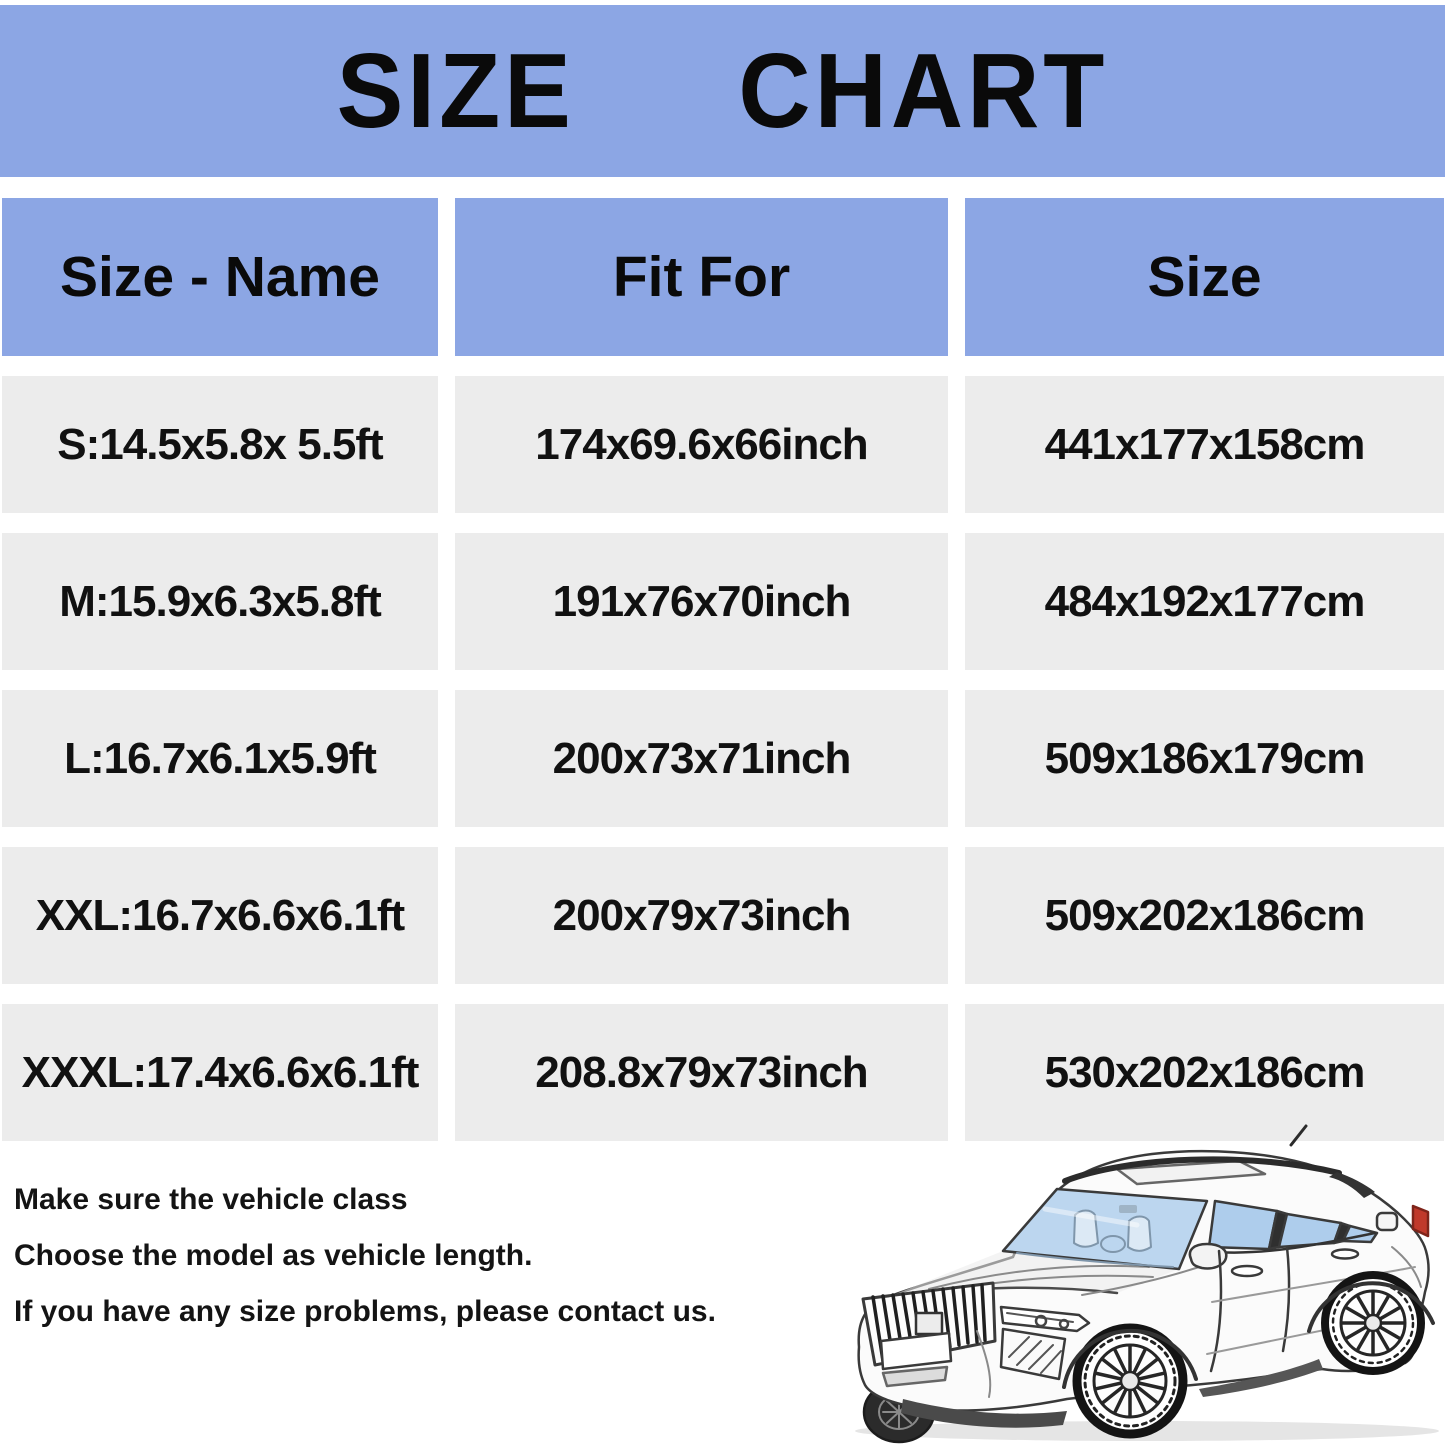 This screenshot has height=1450, width=1445. What do you see at coordinates (701, 277) in the screenshot?
I see `header-cell-fit-for: Fit For` at bounding box center [701, 277].